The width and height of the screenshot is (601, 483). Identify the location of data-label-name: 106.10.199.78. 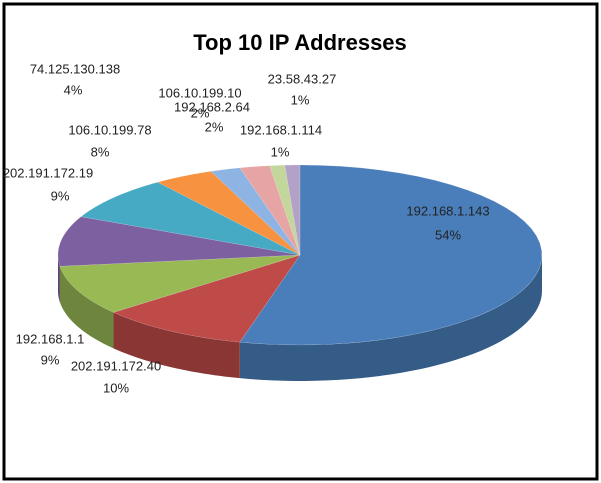
(109, 129).